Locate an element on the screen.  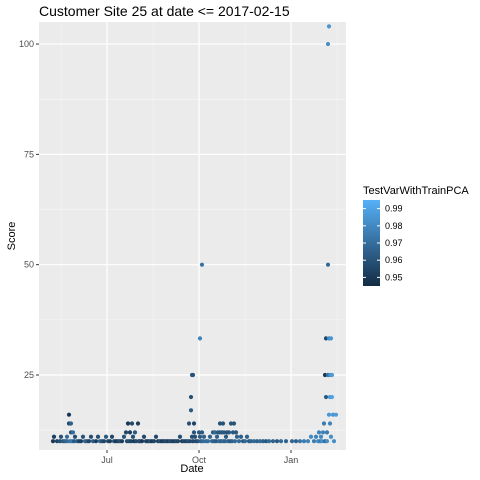
legend-tick-label: 0.95 is located at coordinates (394, 277).